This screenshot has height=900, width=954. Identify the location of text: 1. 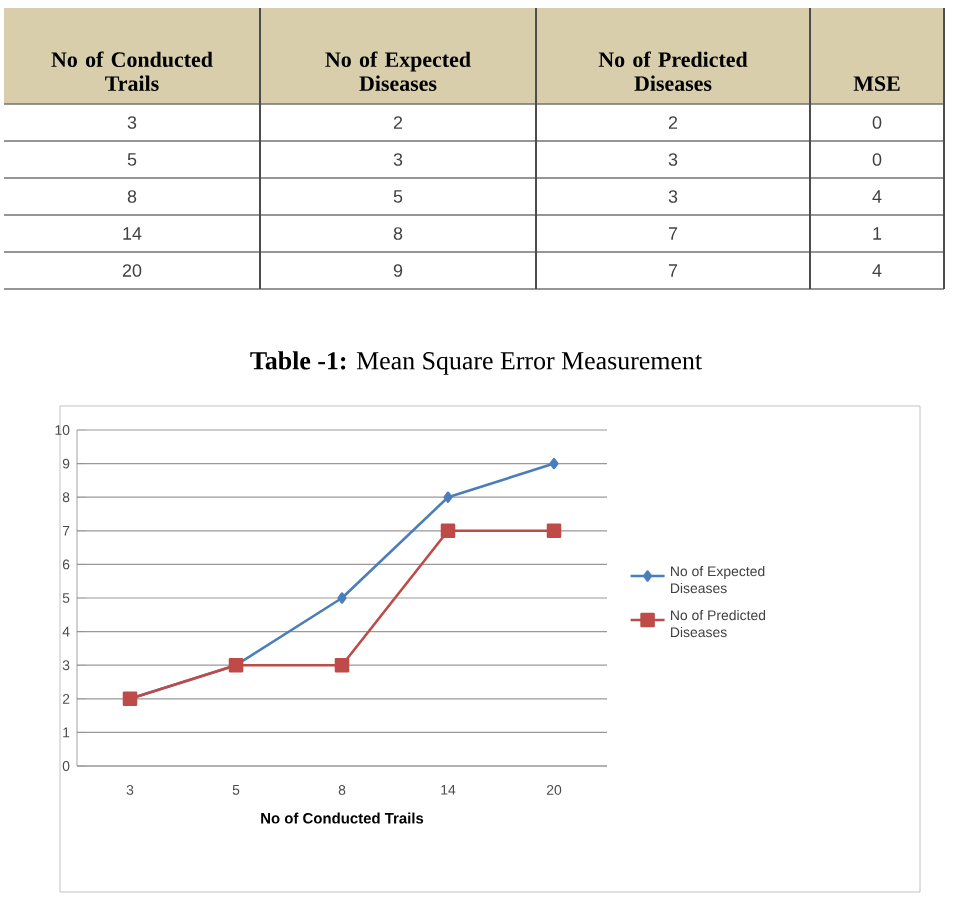
(877, 233).